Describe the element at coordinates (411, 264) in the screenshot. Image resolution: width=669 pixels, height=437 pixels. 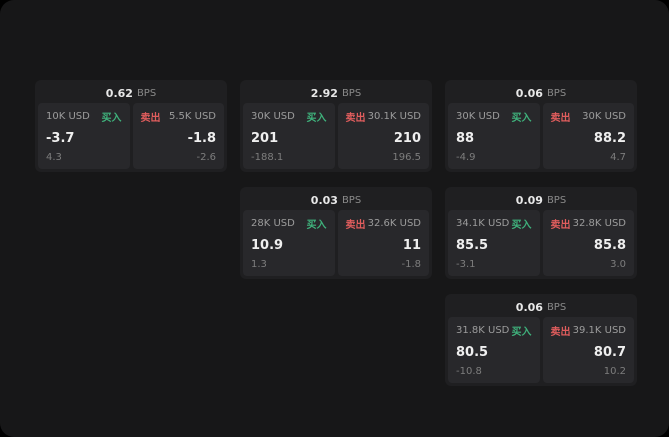
I see `sell-sub-value: -1.8` at that location.